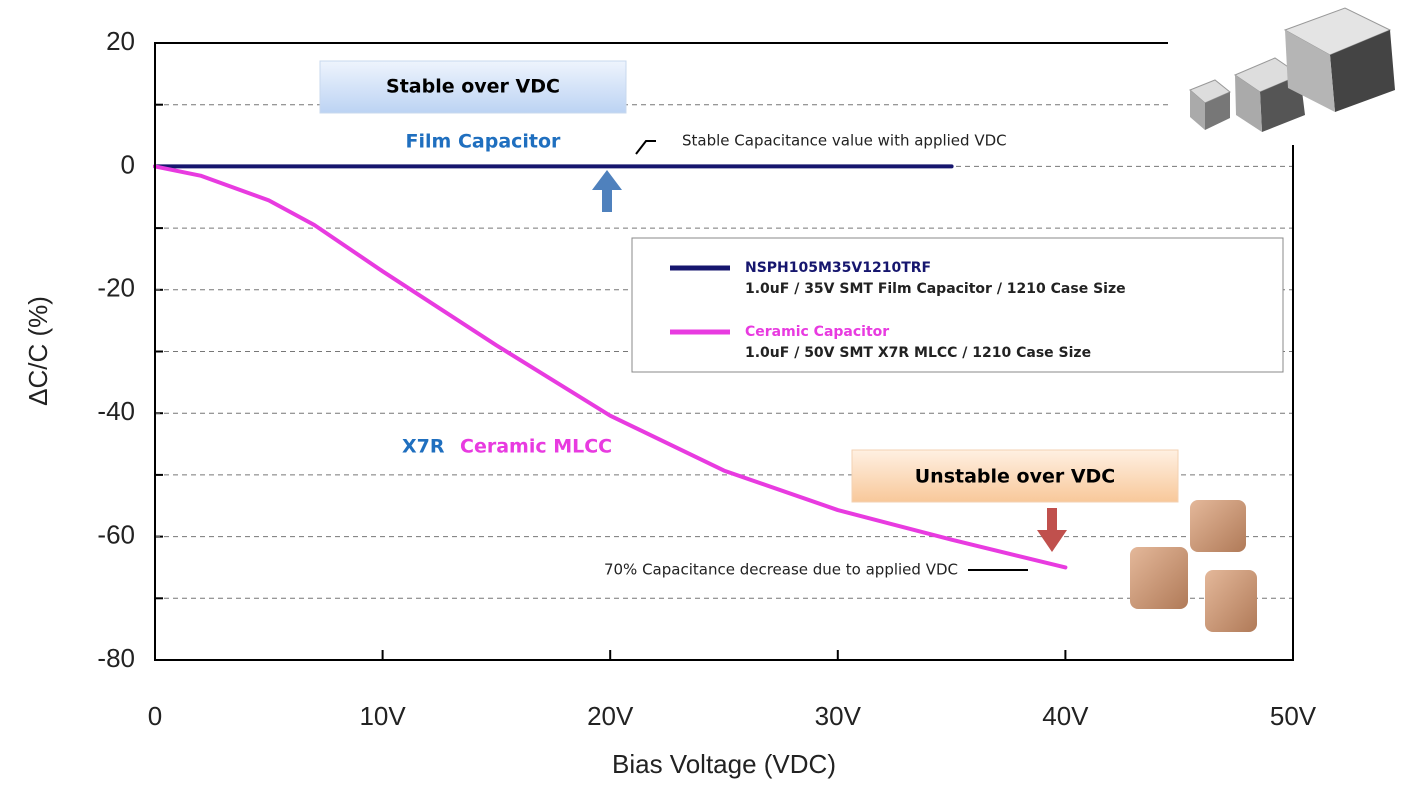  What do you see at coordinates (838, 716) in the screenshot?
I see `x-tick-label: 30V` at bounding box center [838, 716].